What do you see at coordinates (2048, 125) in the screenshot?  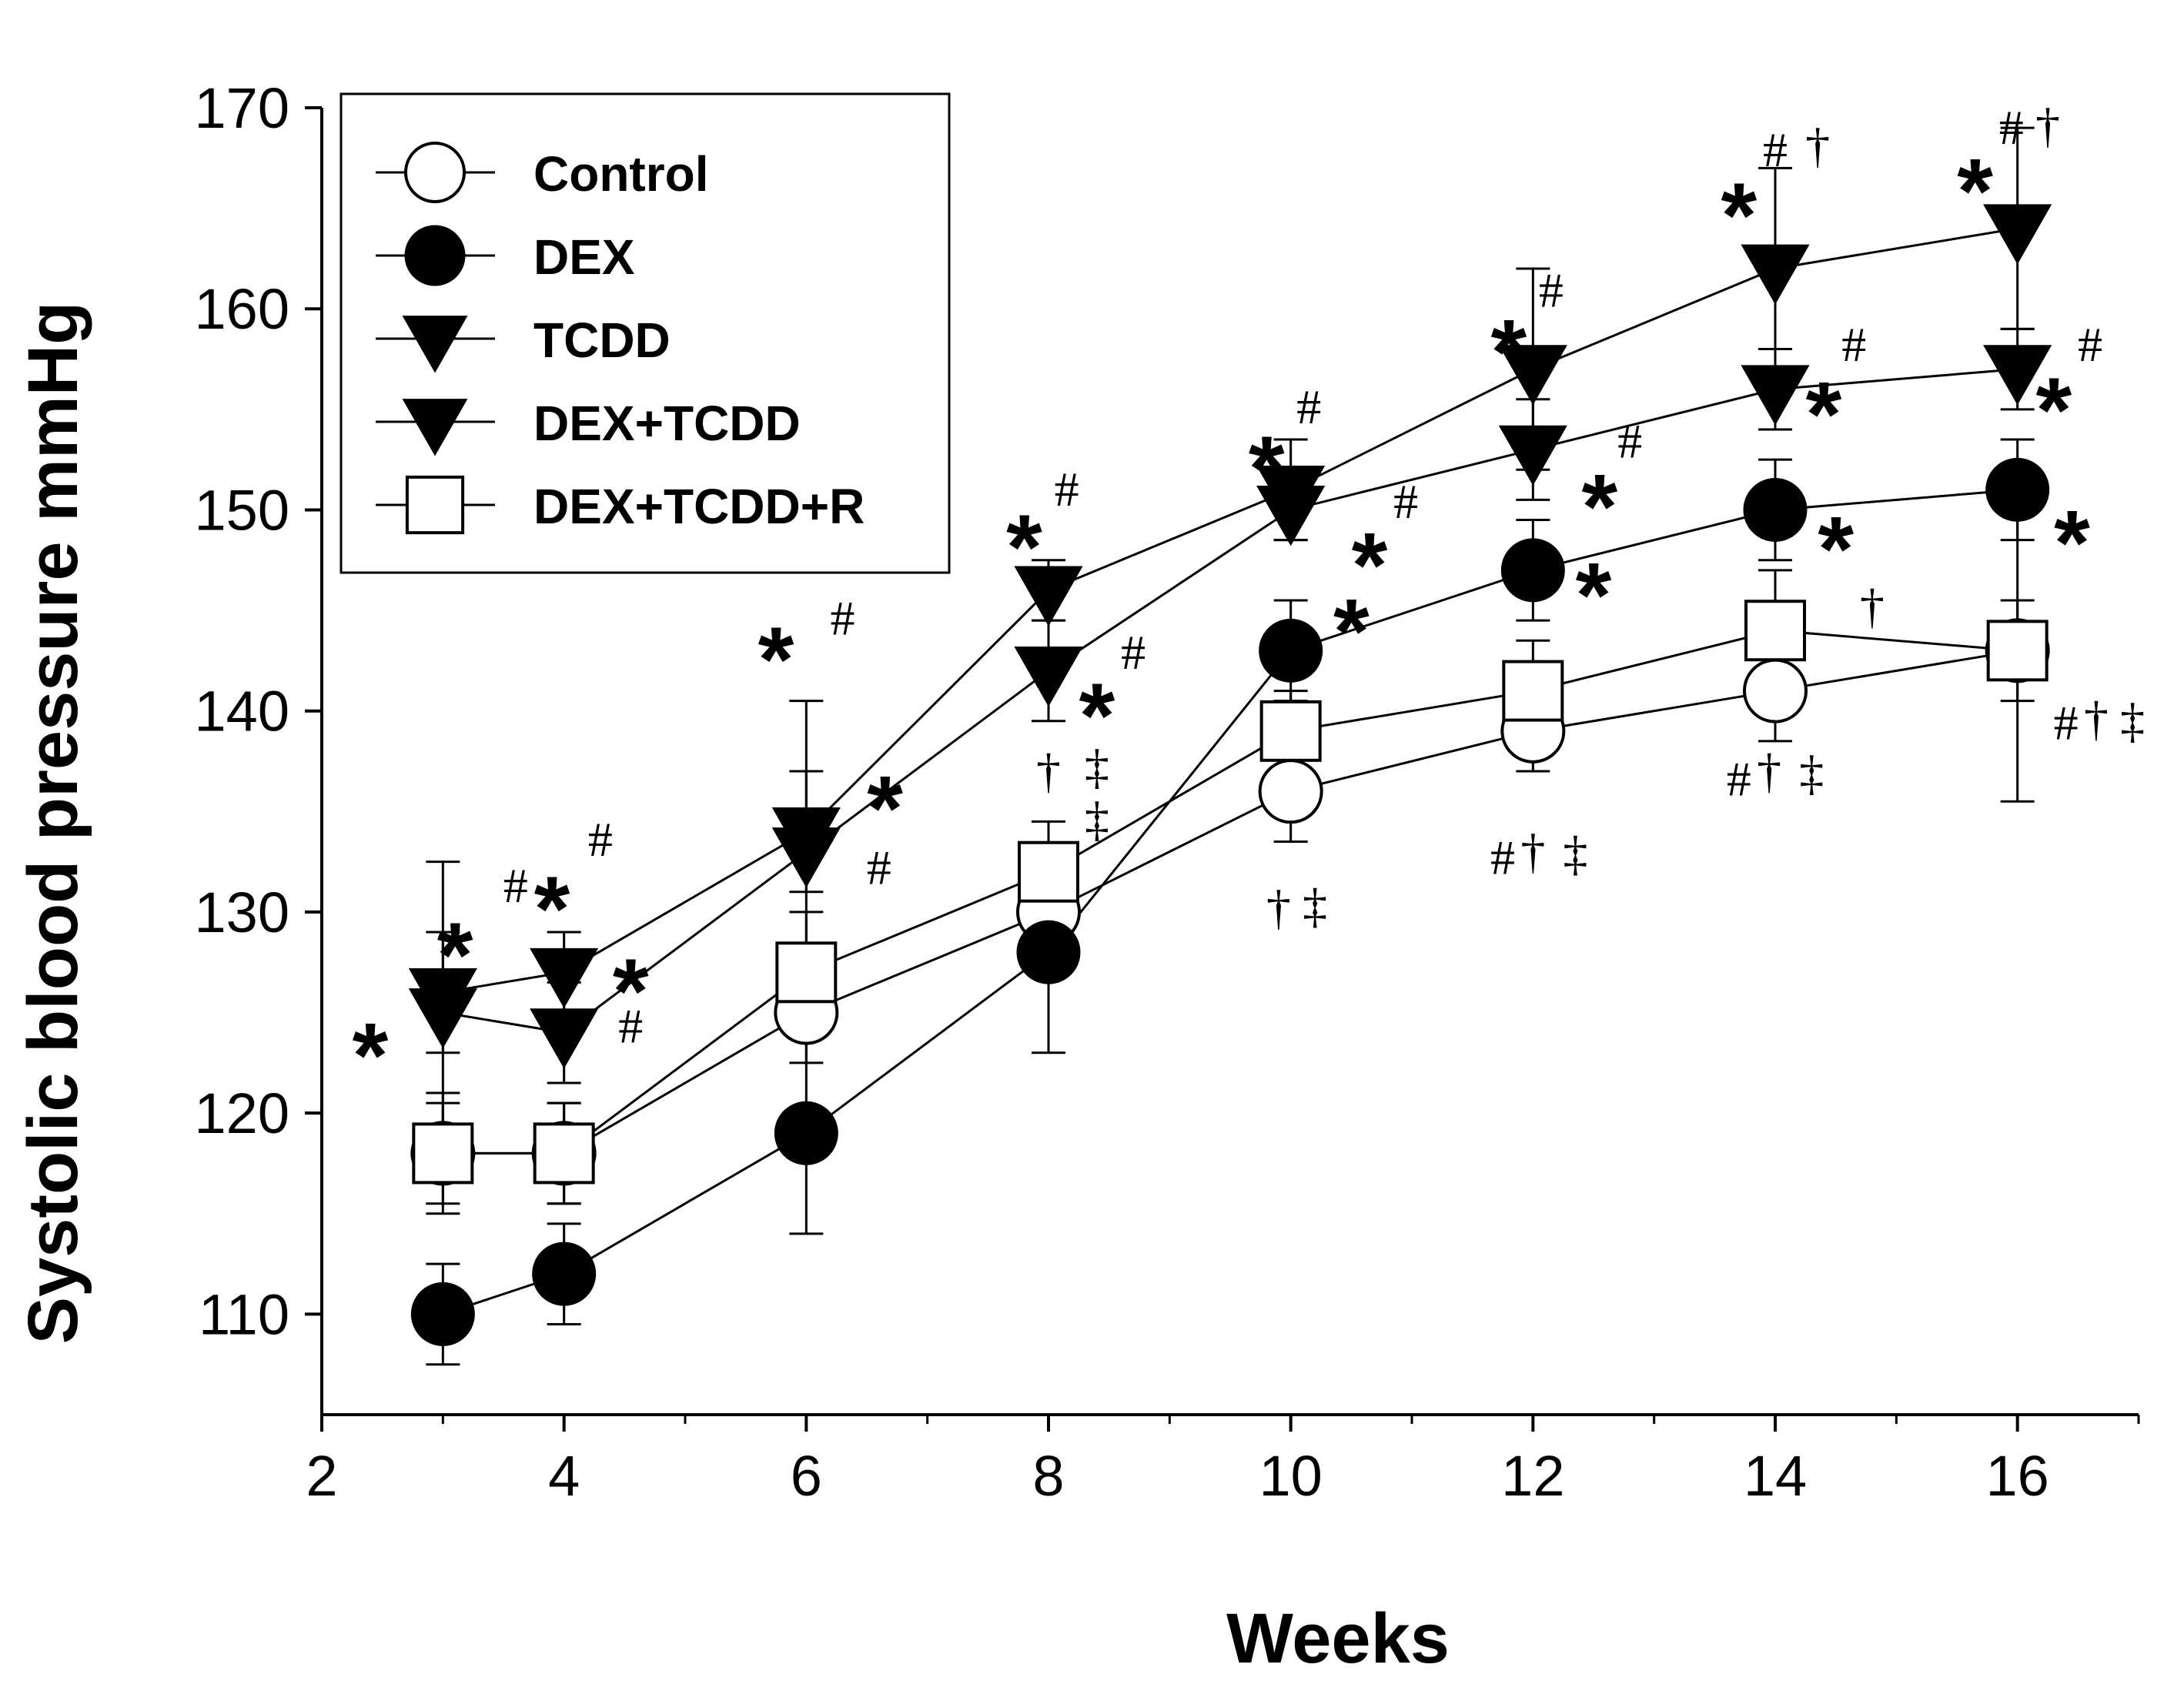 I see `annotation-46: †` at bounding box center [2048, 125].